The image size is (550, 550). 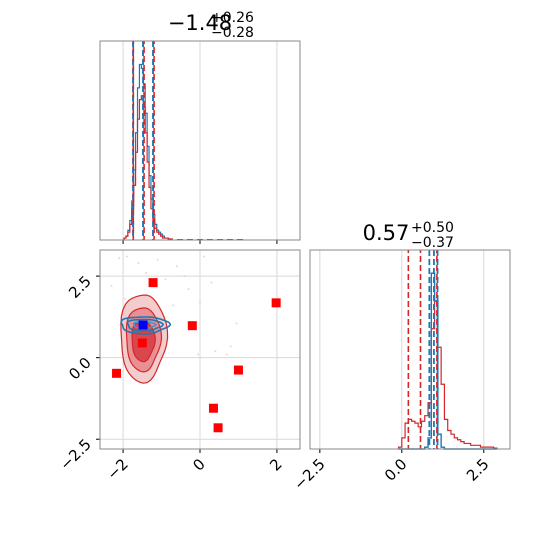 What do you see at coordinates (232, 33) in the screenshot?
I see `param1-title-sub: −0.28` at bounding box center [232, 33].